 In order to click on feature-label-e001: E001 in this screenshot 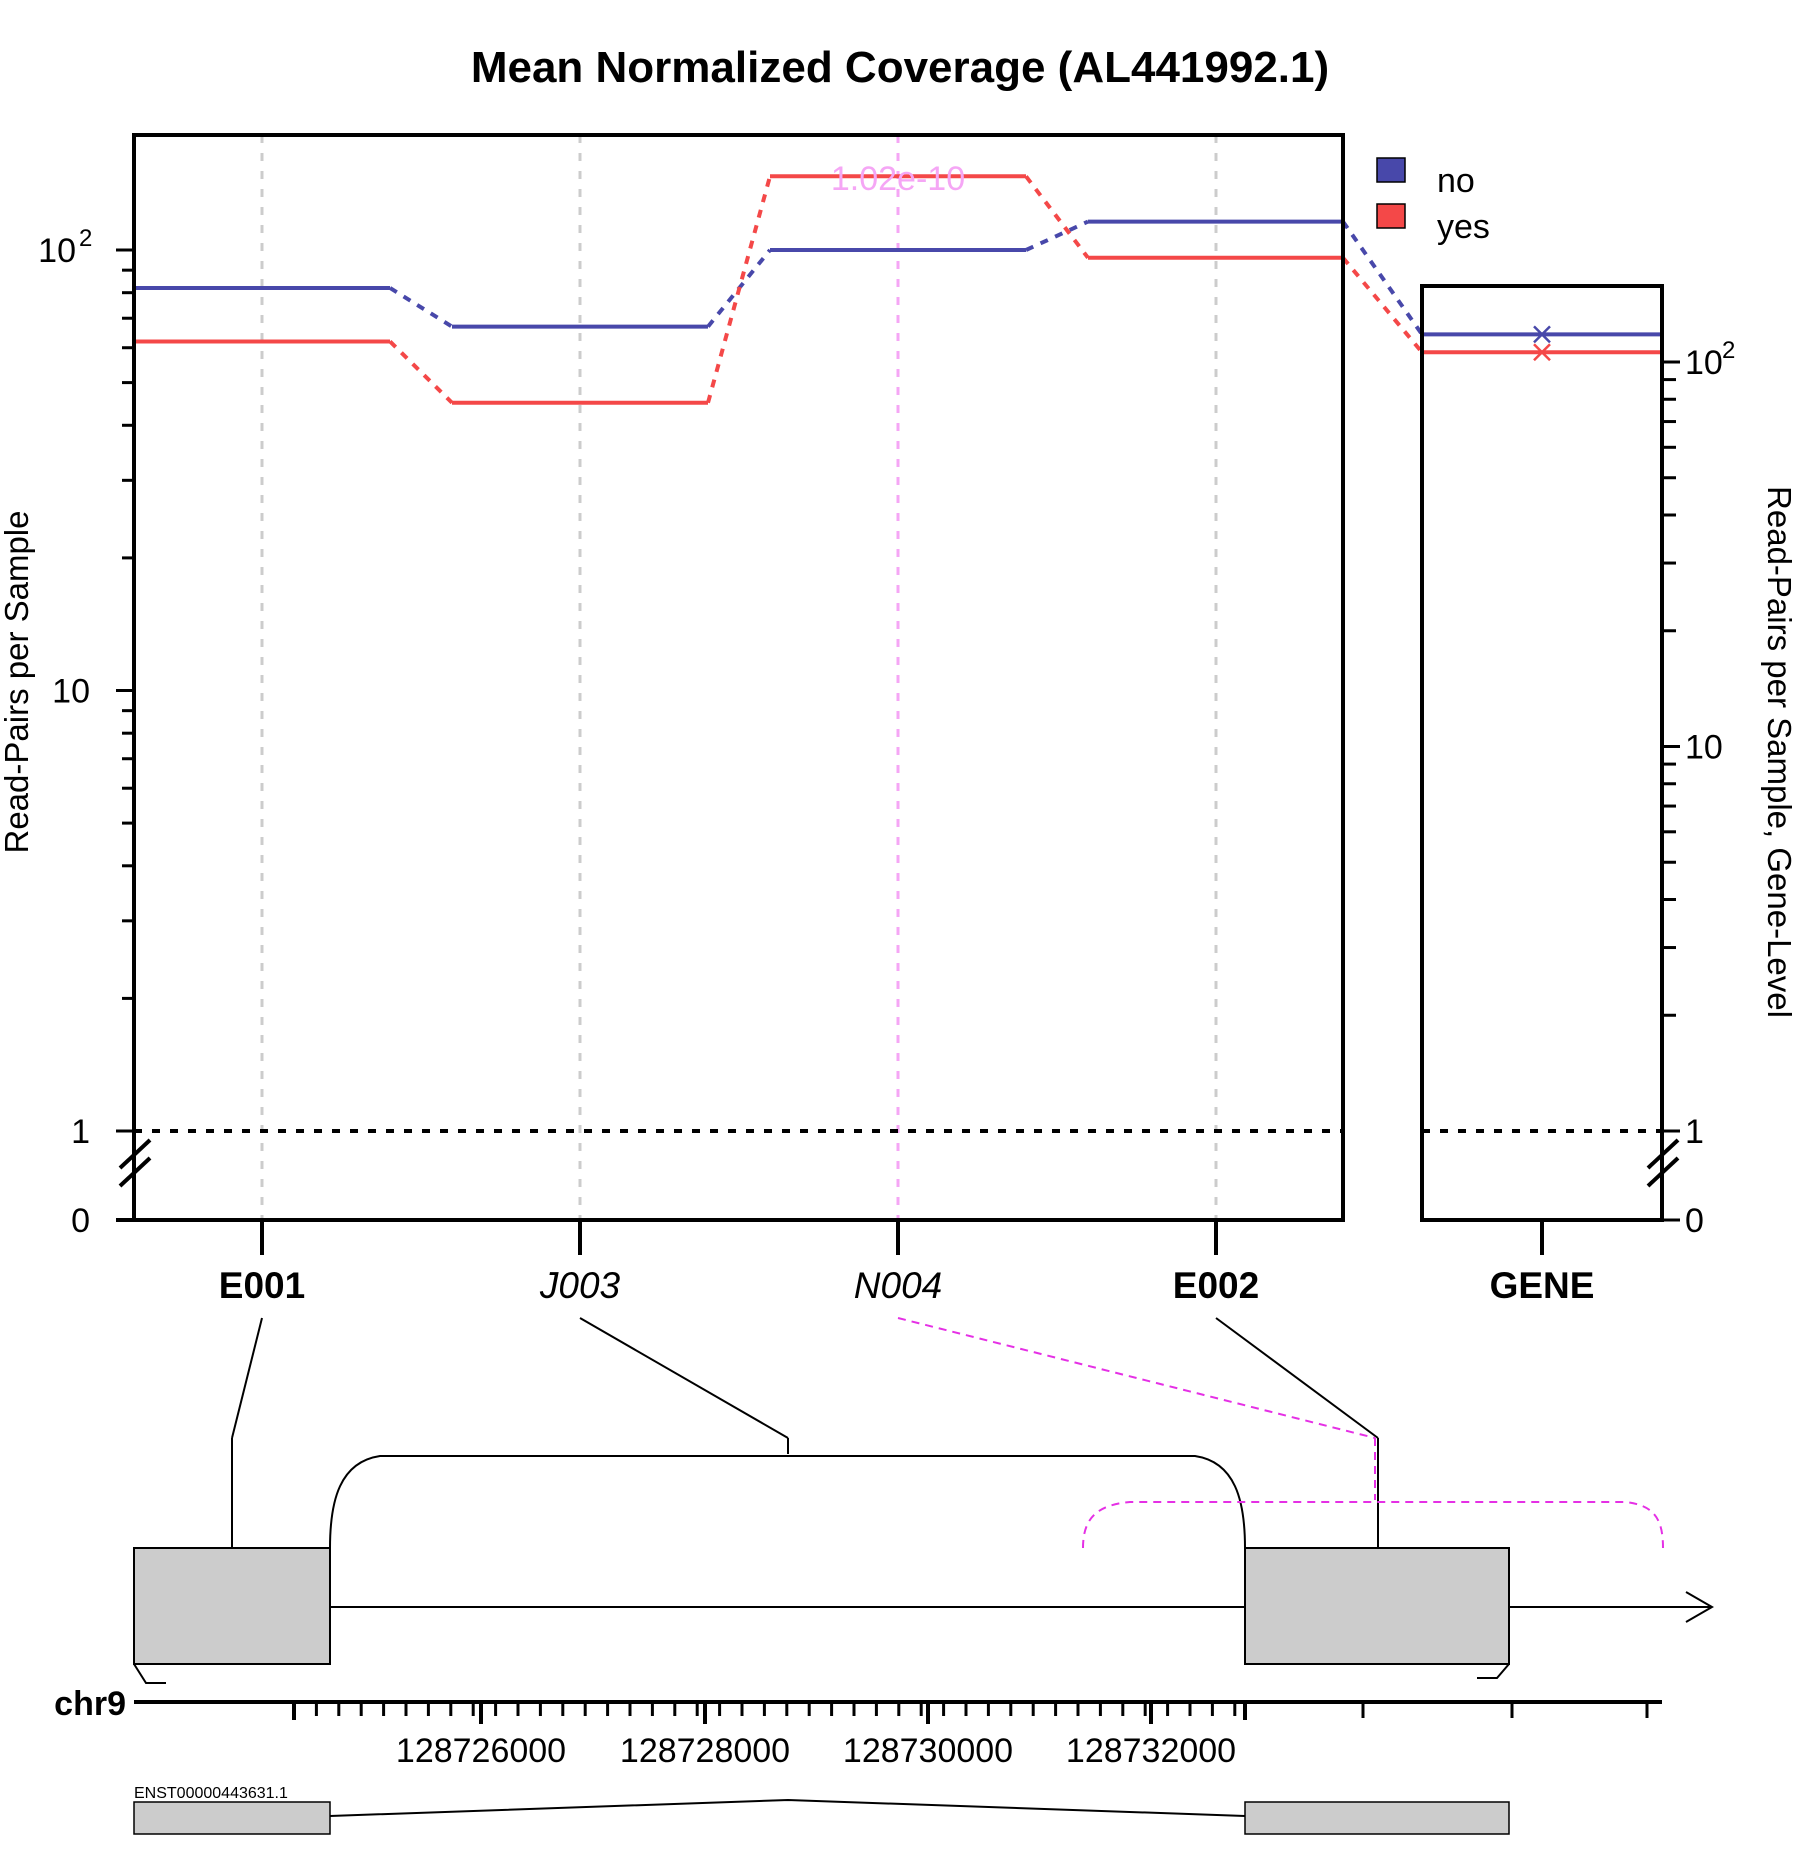, I will do `click(262, 1285)`.